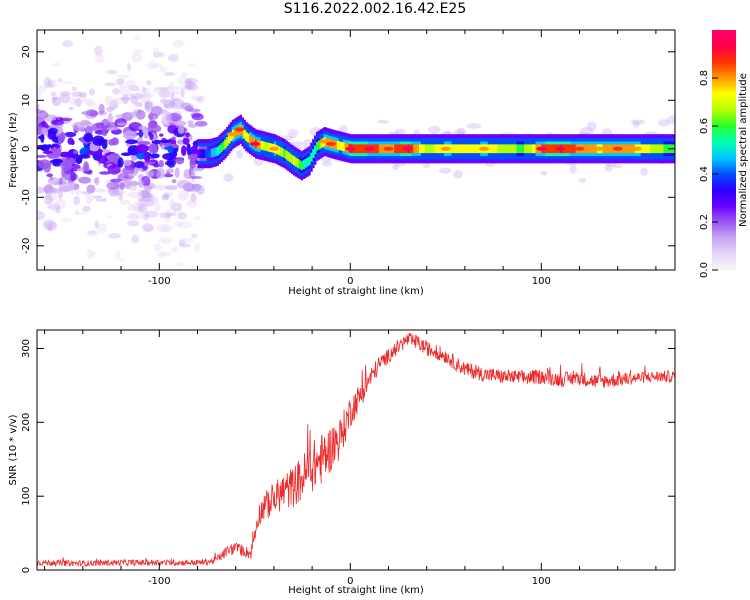  I want to click on spectrogram-xlabel: Height of straight line (km), so click(356, 291).